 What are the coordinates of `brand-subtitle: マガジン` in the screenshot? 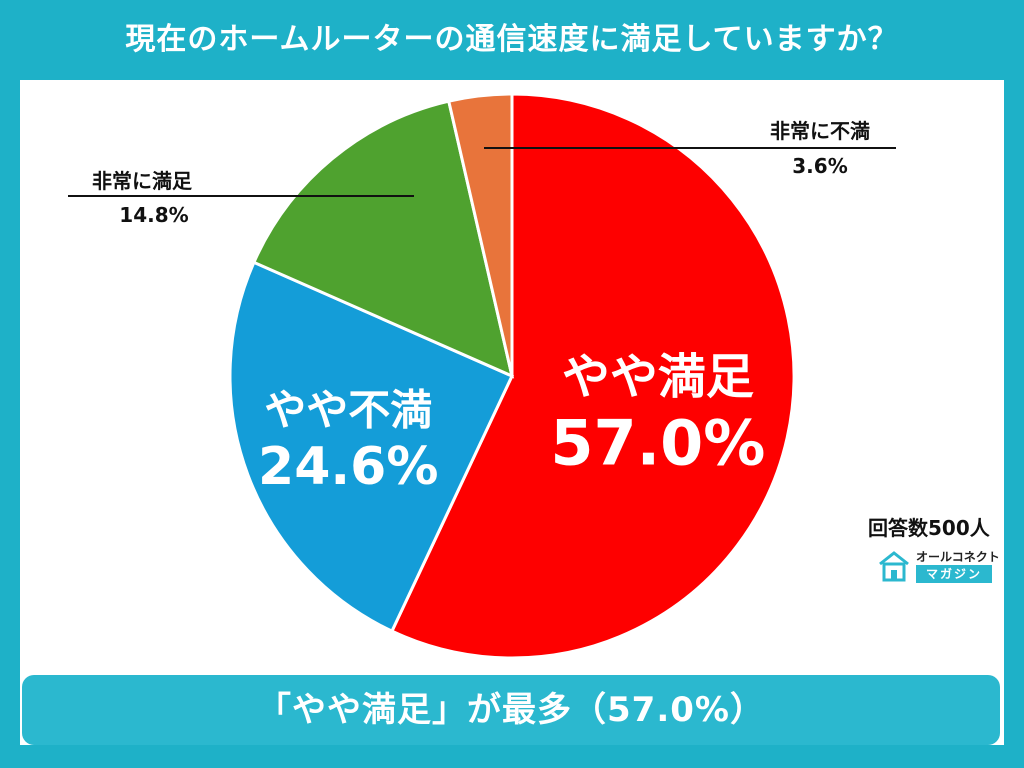 It's located at (954, 574).